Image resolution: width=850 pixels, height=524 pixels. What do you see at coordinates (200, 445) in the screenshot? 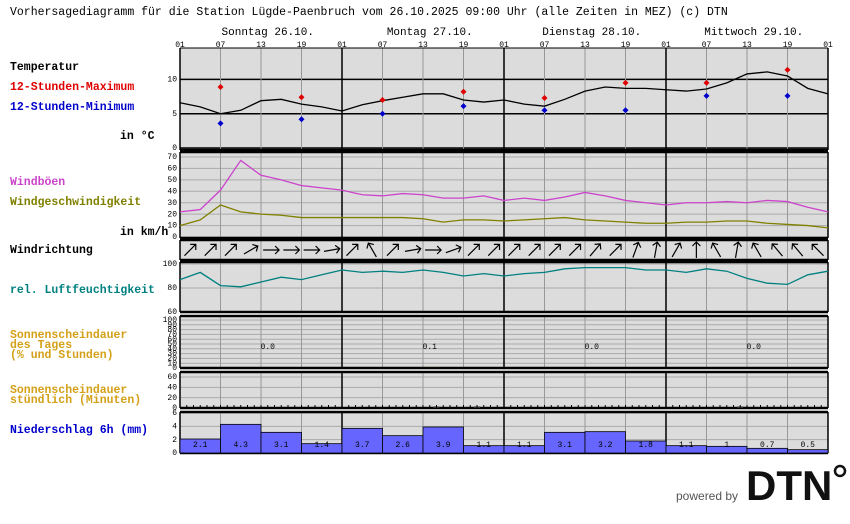
I see `precip-label: 2.1` at bounding box center [200, 445].